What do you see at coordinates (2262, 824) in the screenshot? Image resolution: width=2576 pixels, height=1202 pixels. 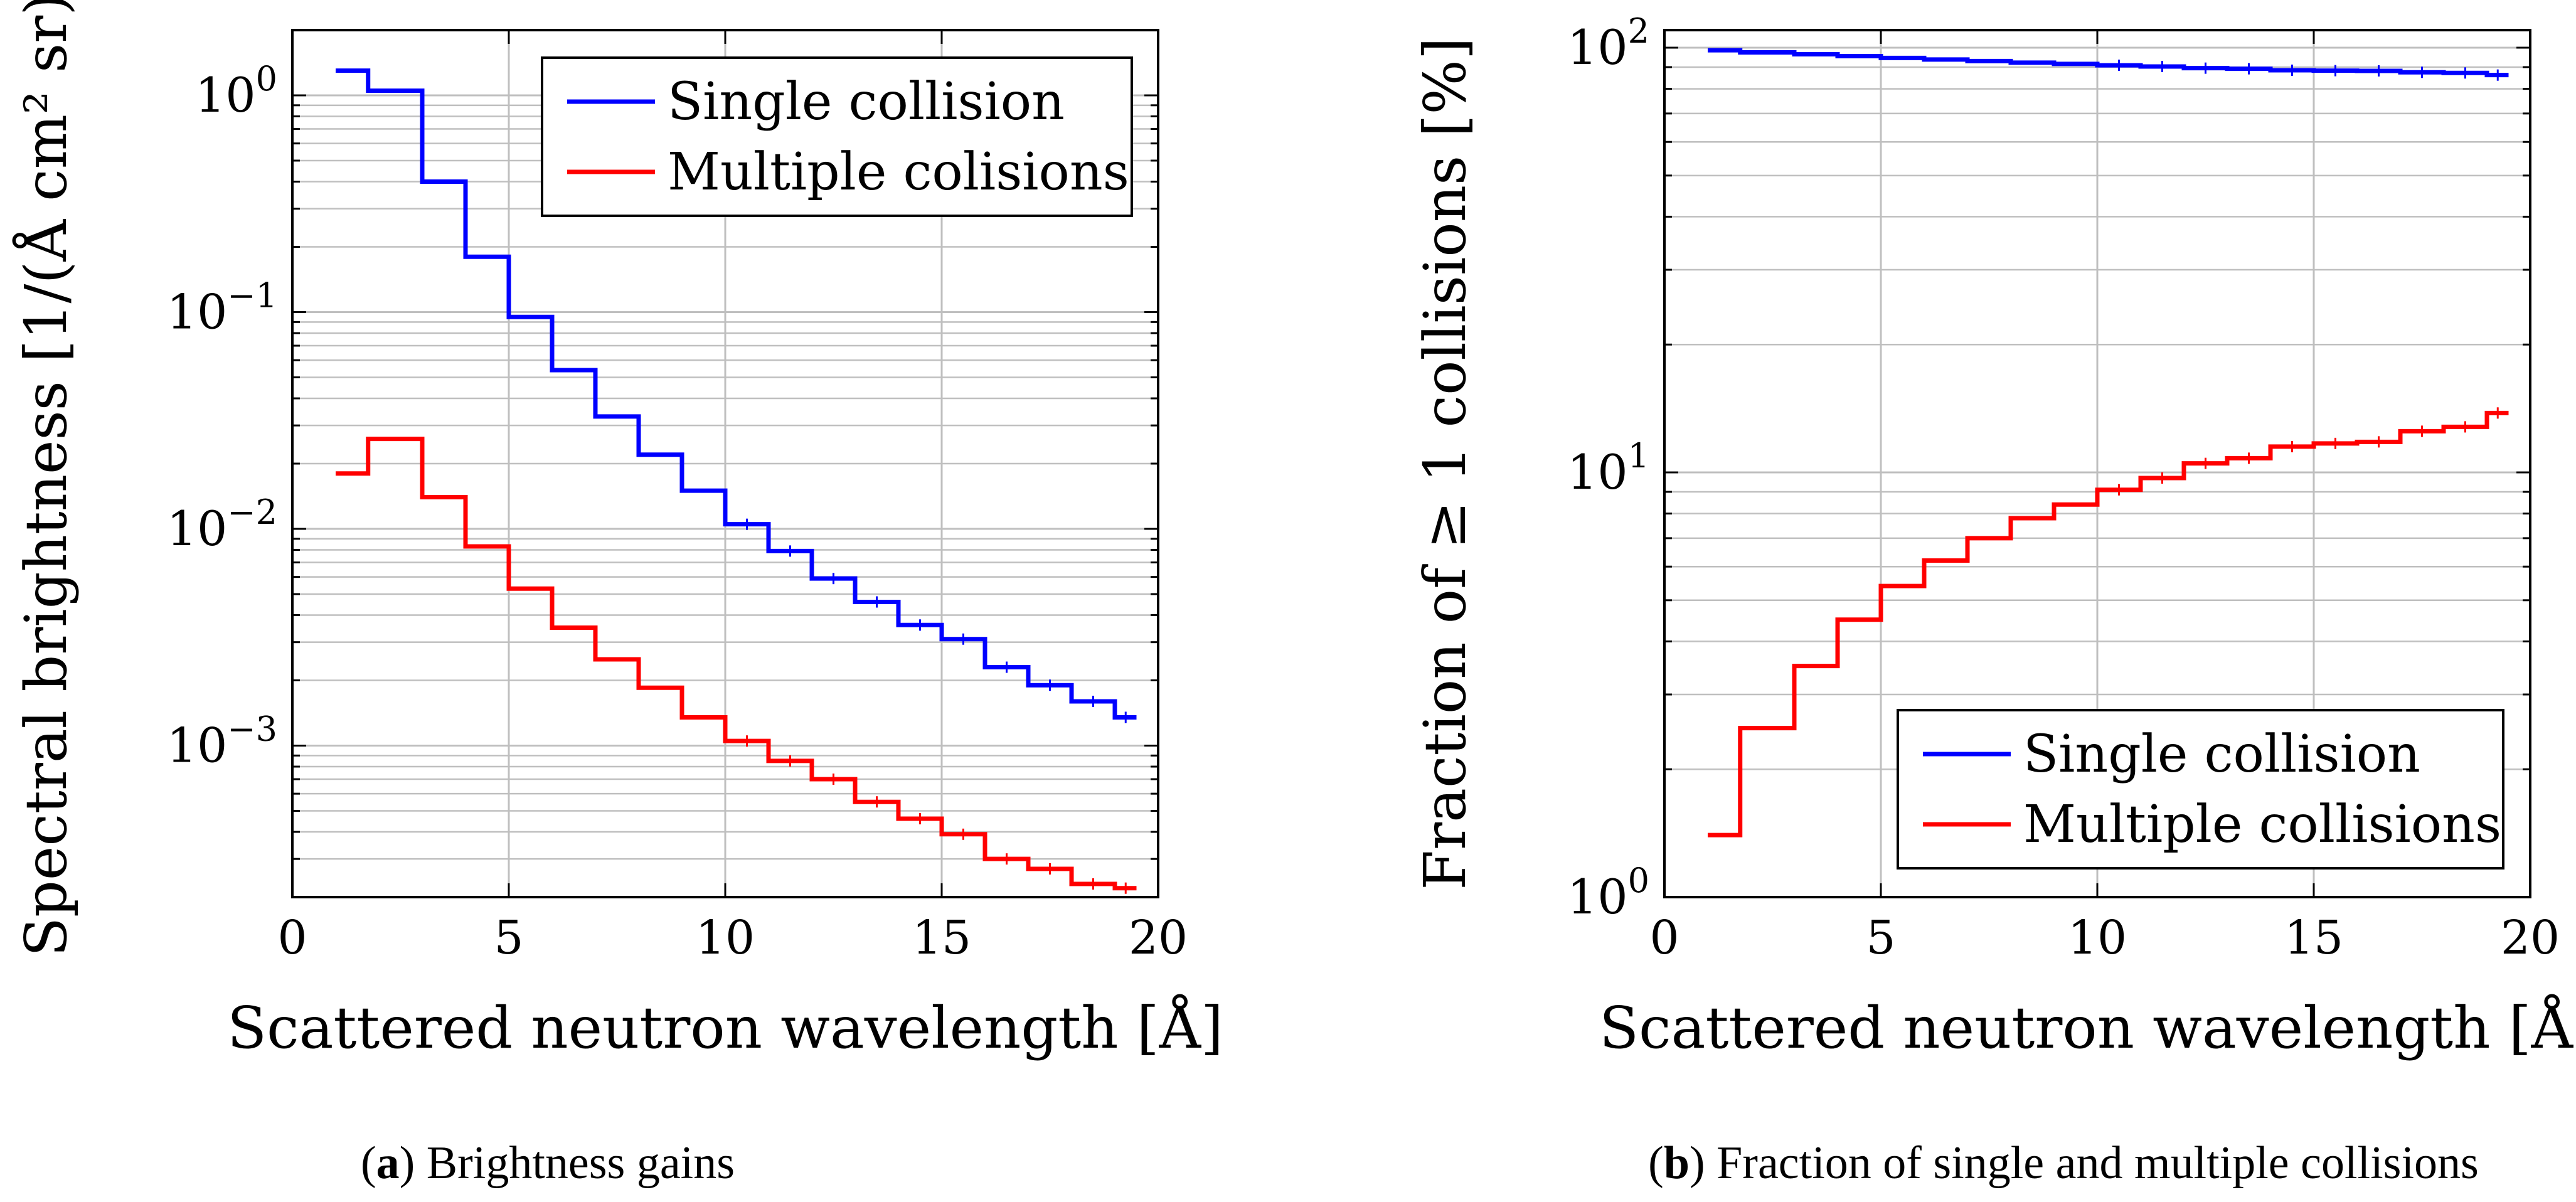 I see `panel-b-legend-label-multiple: Multiple collisions` at bounding box center [2262, 824].